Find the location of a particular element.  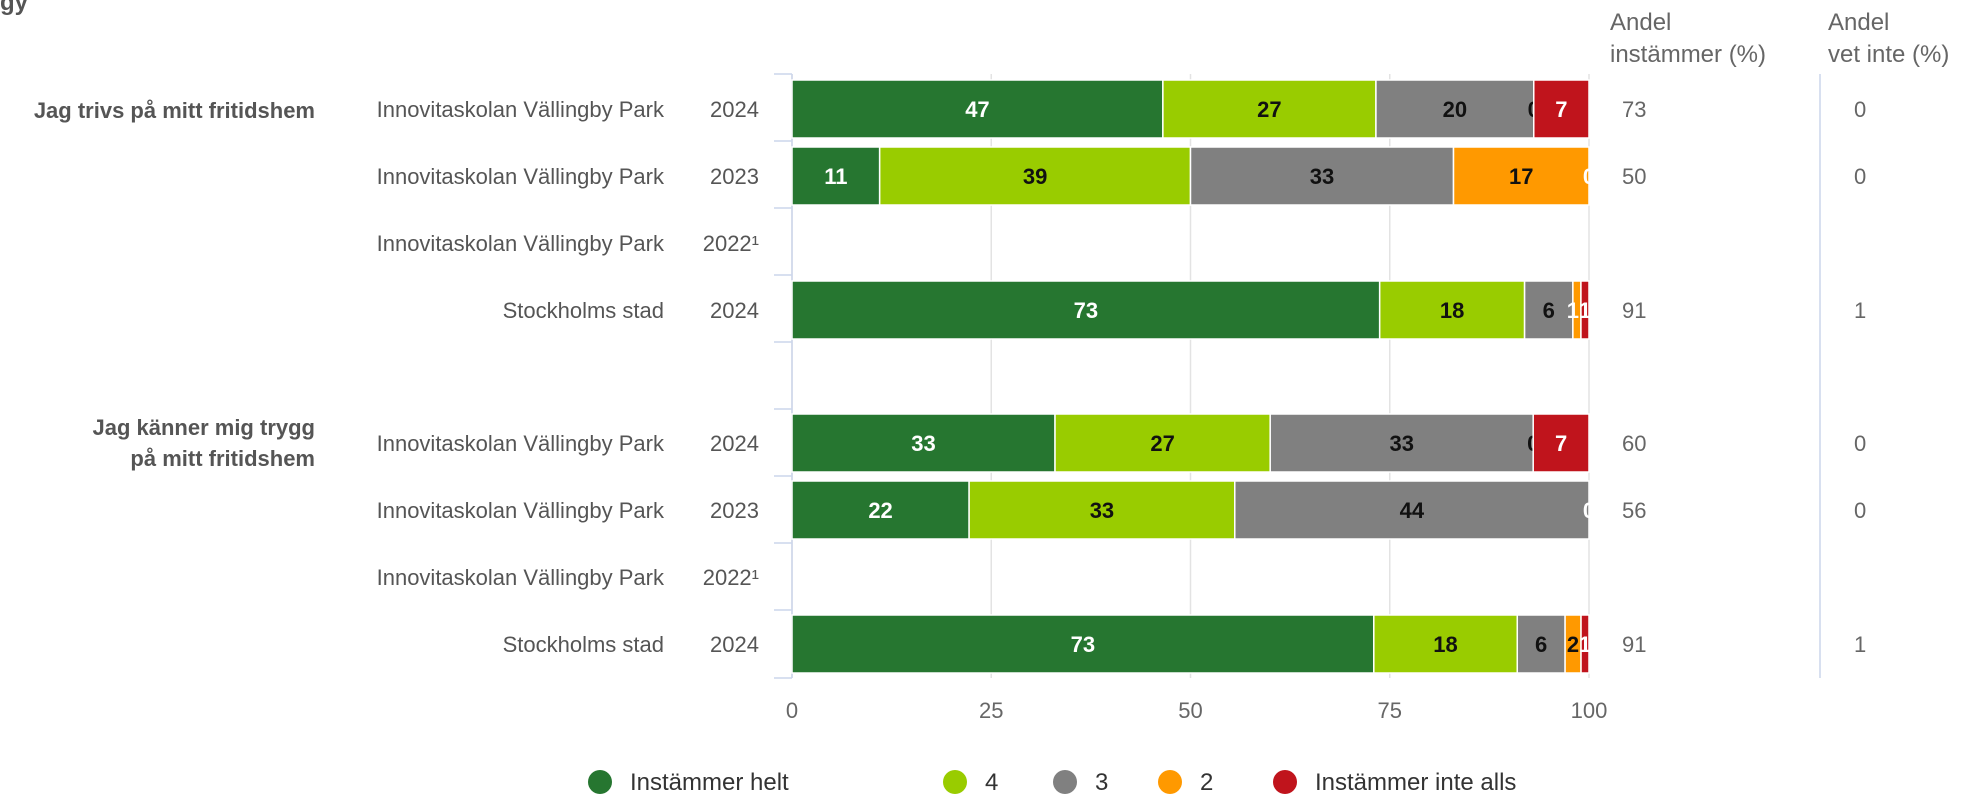

legend-label: 2 is located at coordinates (1206, 782).